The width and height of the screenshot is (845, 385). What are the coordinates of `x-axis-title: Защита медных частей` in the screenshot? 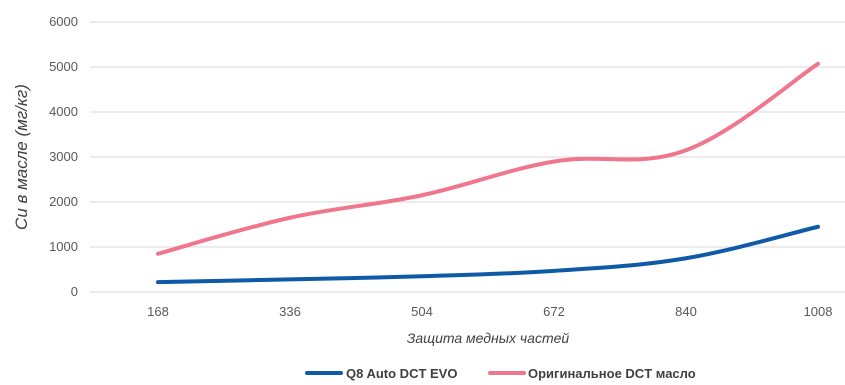 It's located at (488, 338).